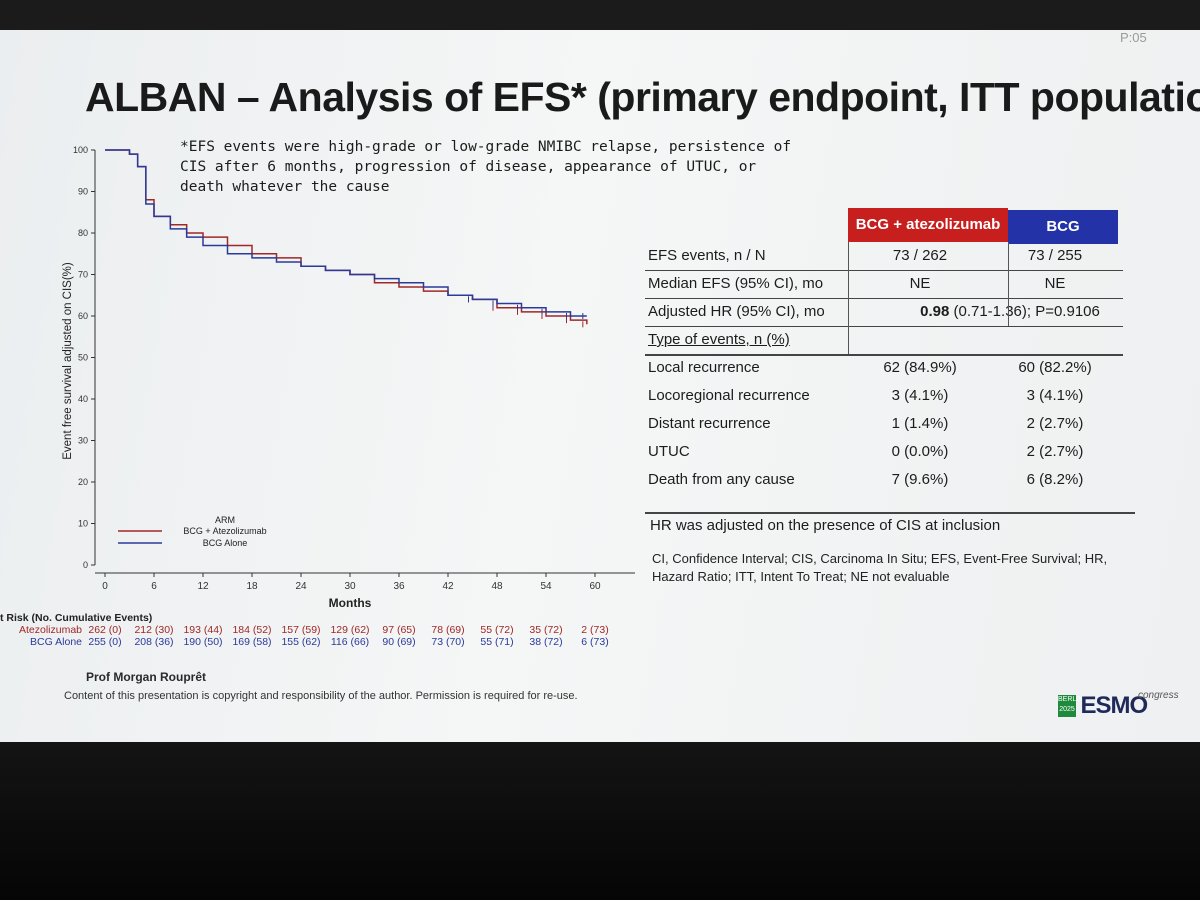 This screenshot has height=900, width=1200. I want to click on legend-title: ARM, so click(225, 520).